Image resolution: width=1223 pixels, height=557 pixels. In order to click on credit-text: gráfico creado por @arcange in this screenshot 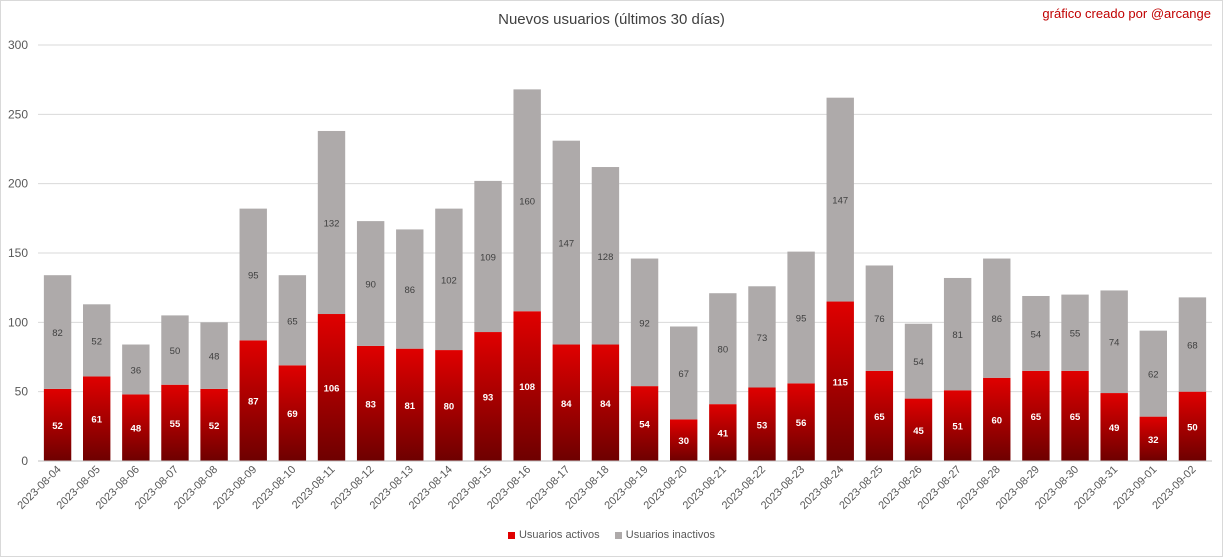, I will do `click(1126, 13)`.